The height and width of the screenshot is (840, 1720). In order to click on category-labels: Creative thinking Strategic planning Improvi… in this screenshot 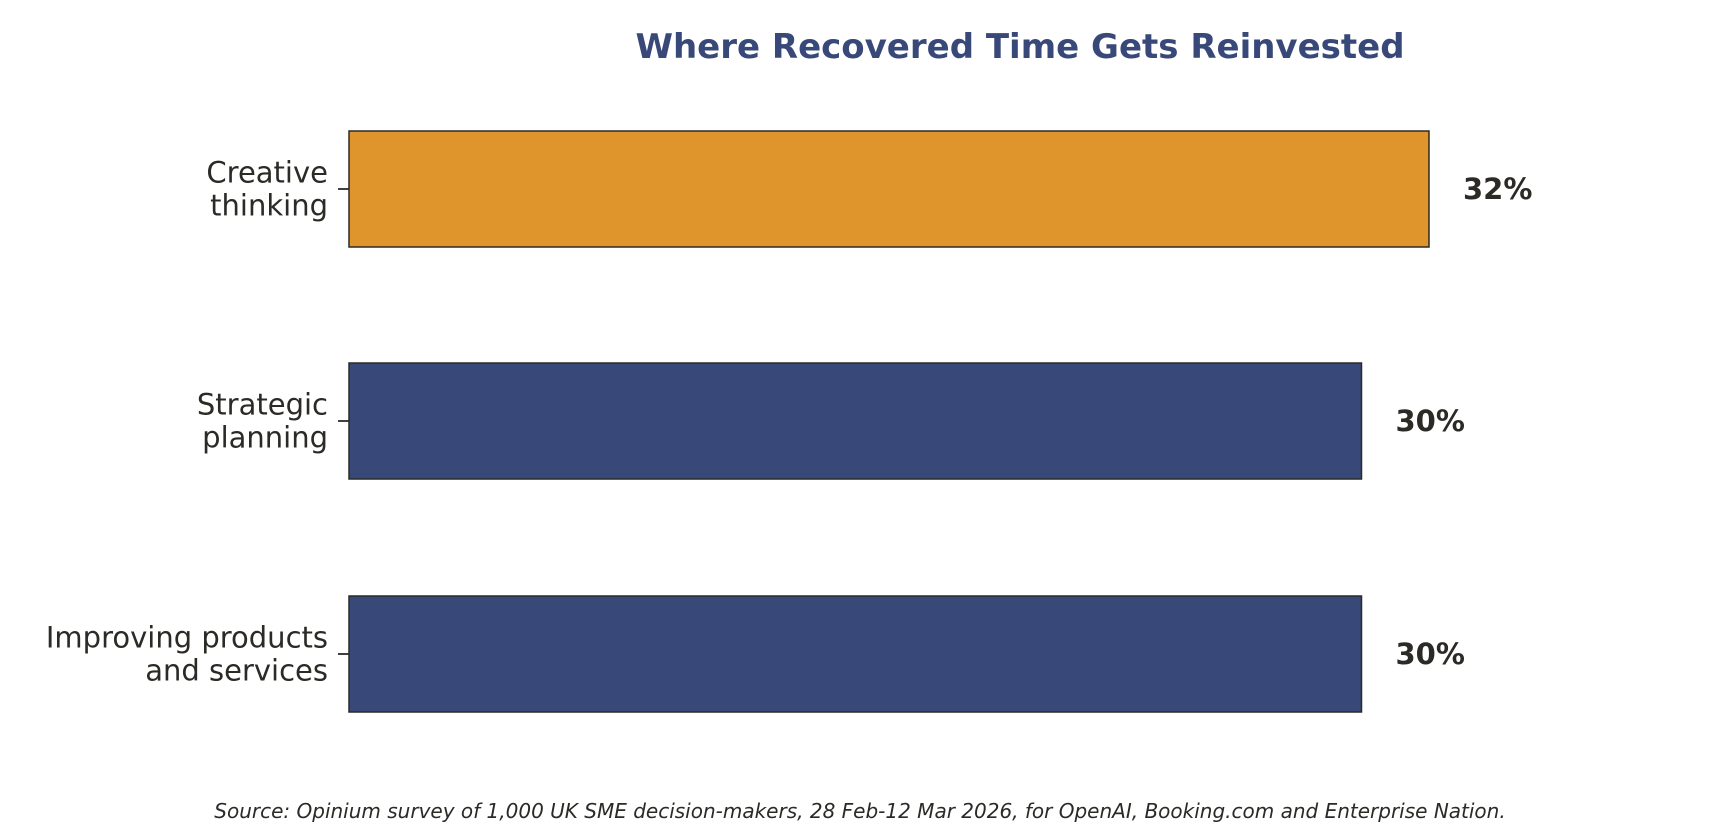, I will do `click(187, 422)`.